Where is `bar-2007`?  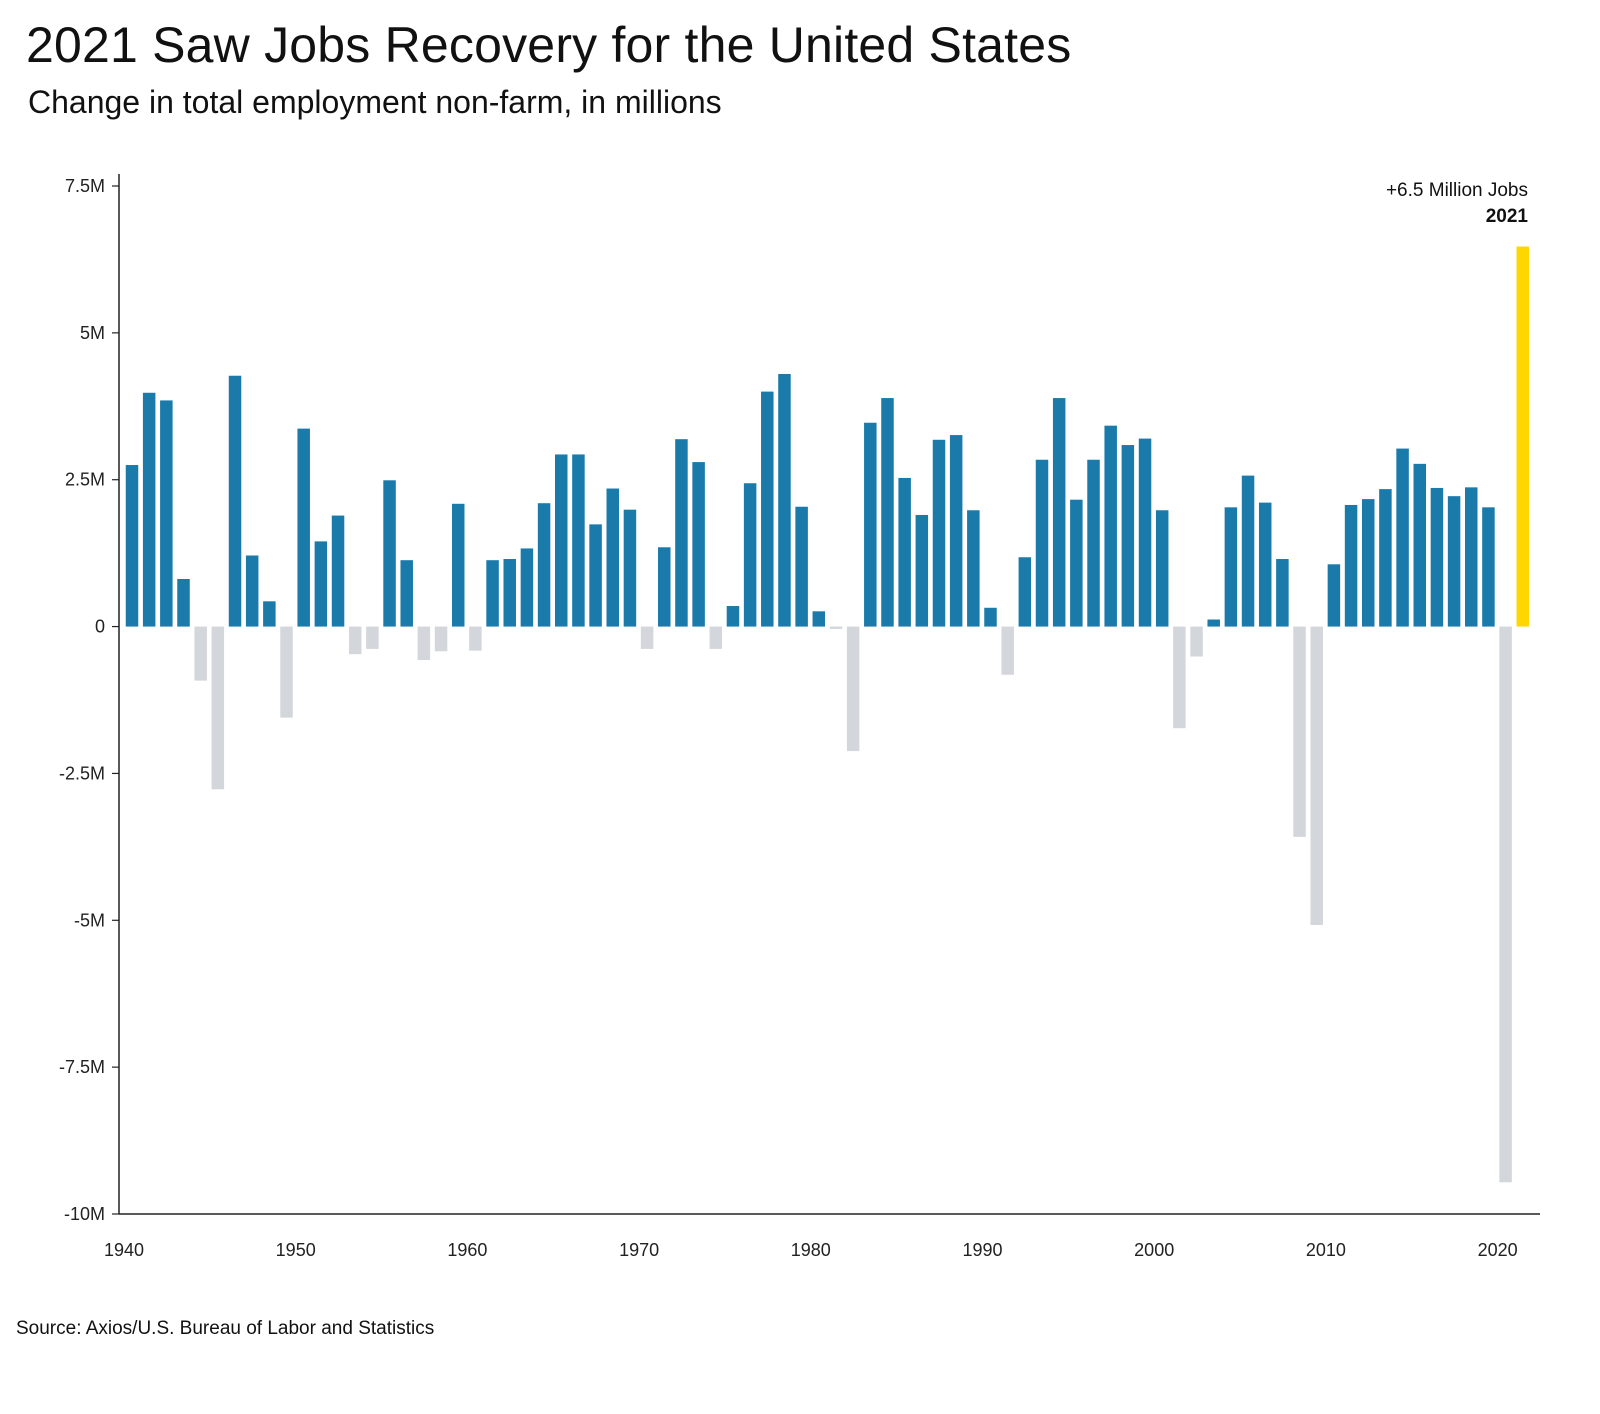 bar-2007 is located at coordinates (1282, 593).